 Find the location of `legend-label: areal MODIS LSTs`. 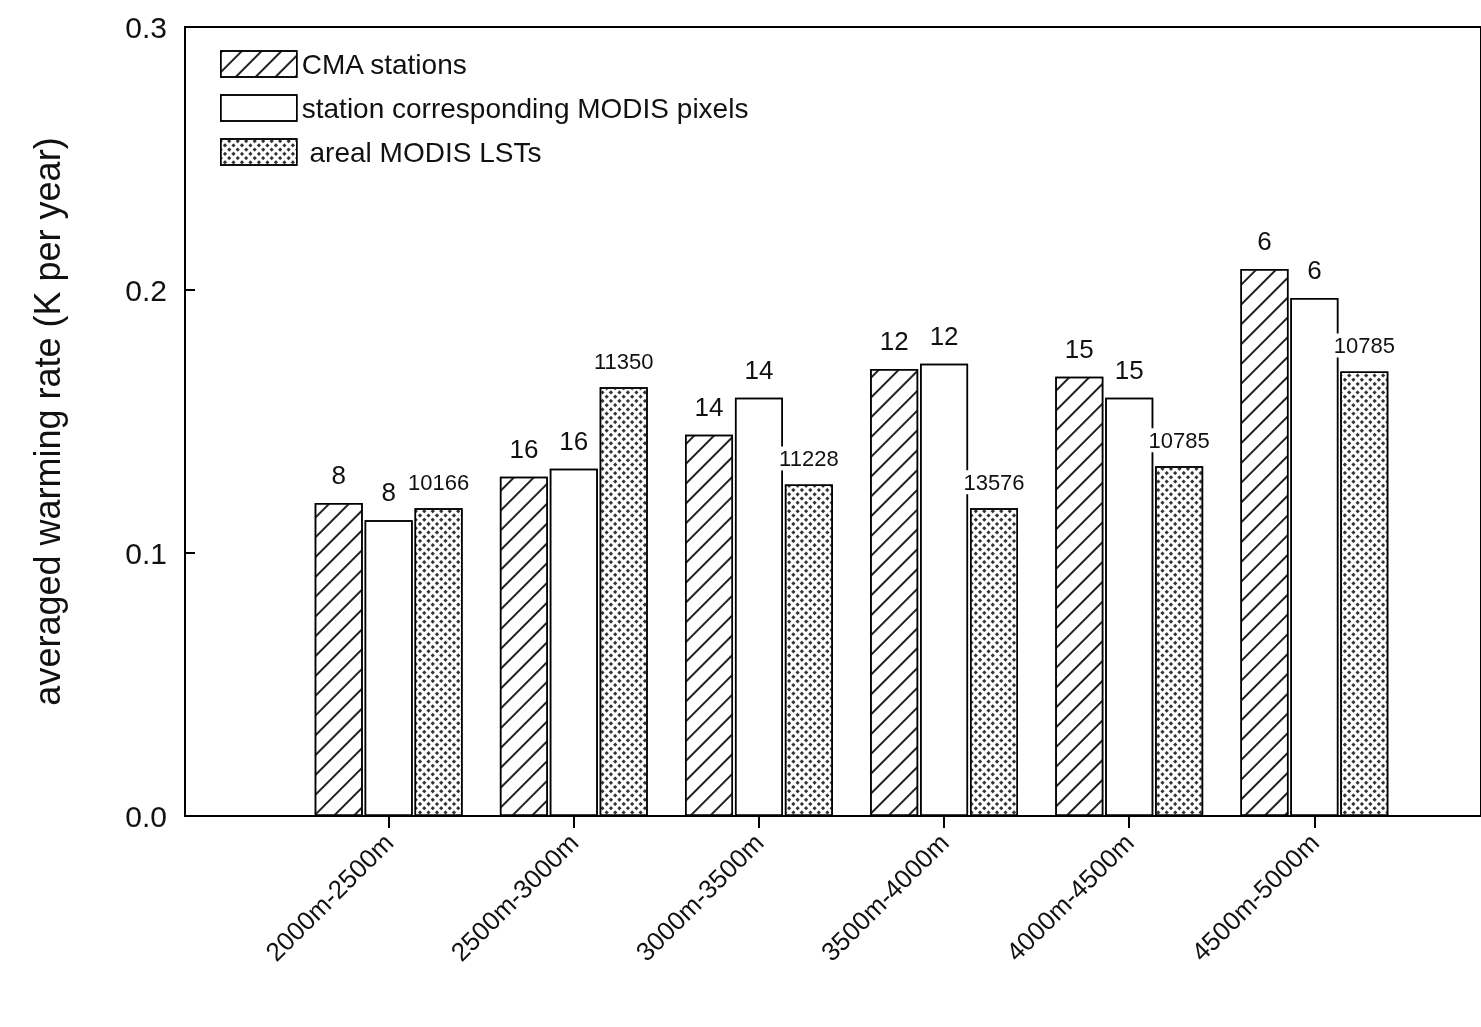

legend-label: areal MODIS LSTs is located at coordinates (421, 152).